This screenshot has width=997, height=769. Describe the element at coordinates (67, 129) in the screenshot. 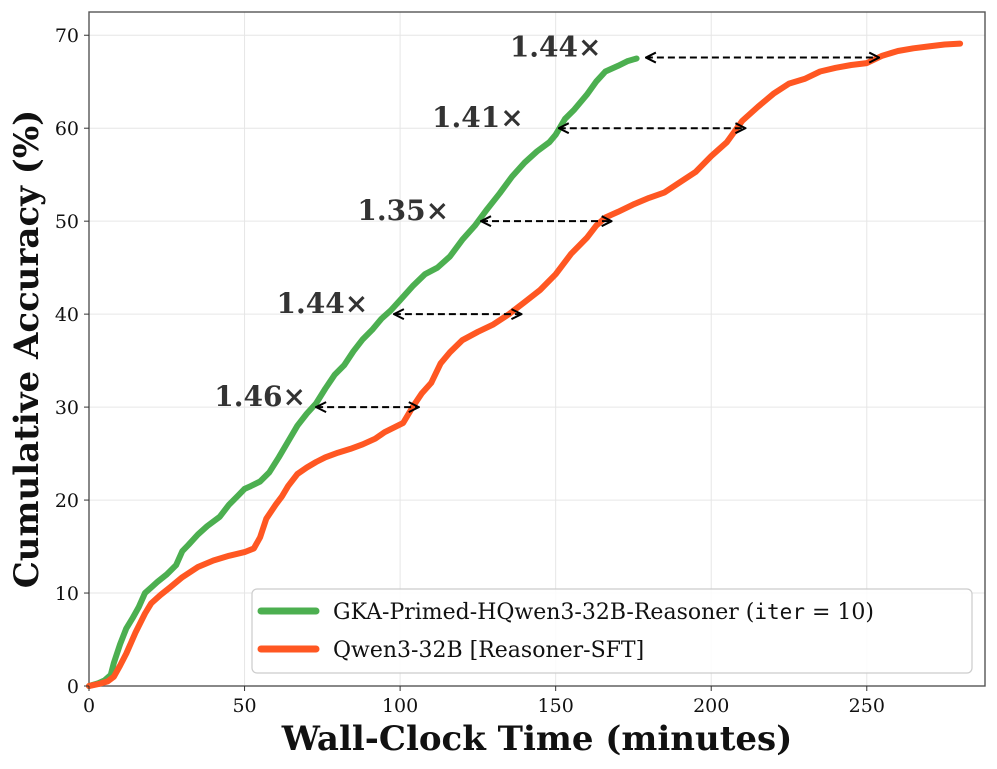

I see `y-tick-label: 60` at that location.